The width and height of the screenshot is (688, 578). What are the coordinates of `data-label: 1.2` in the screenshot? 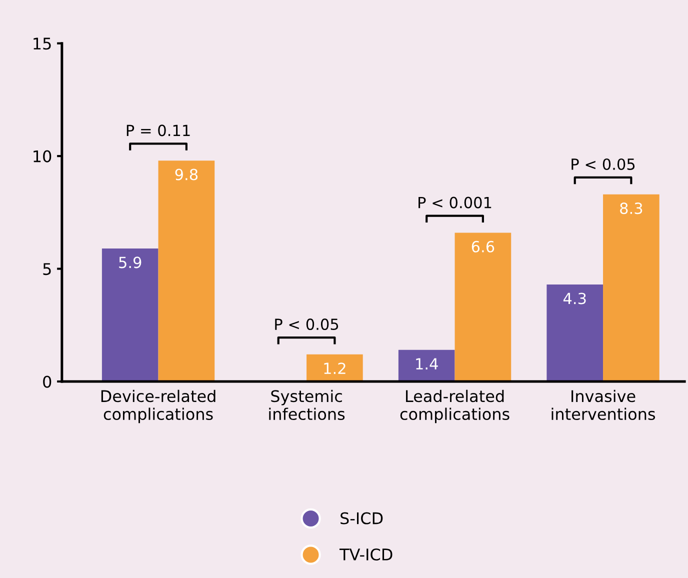 It's located at (335, 368).